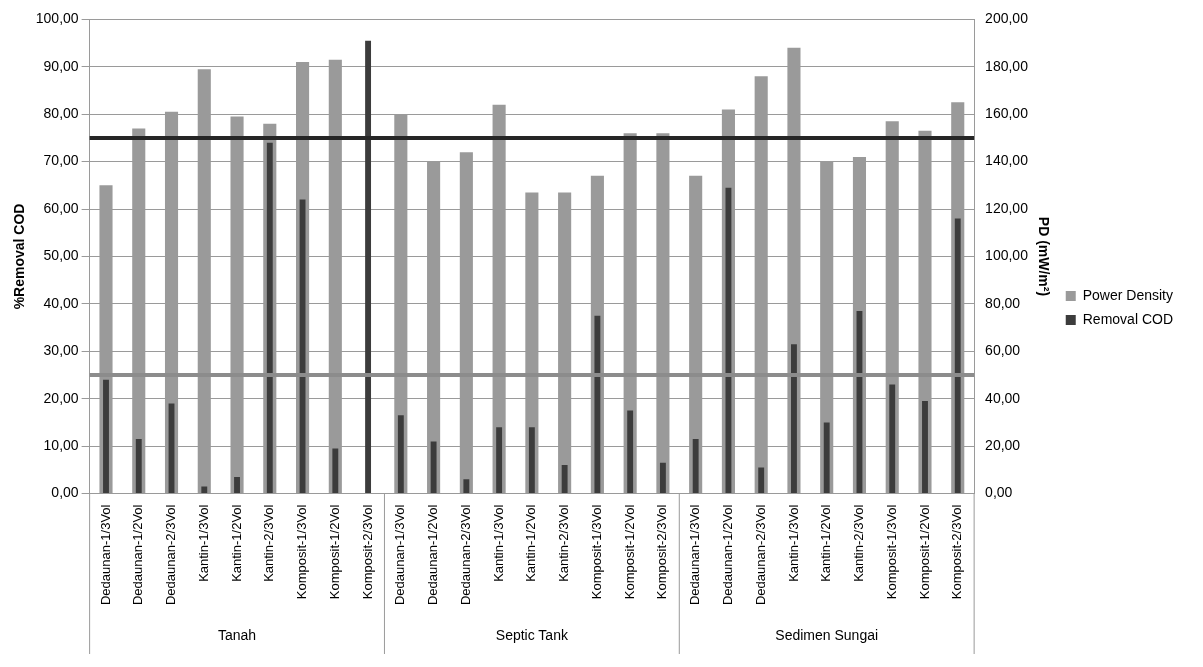 The image size is (1203, 667). I want to click on y2-tick-label: 160,00, so click(1007, 113).